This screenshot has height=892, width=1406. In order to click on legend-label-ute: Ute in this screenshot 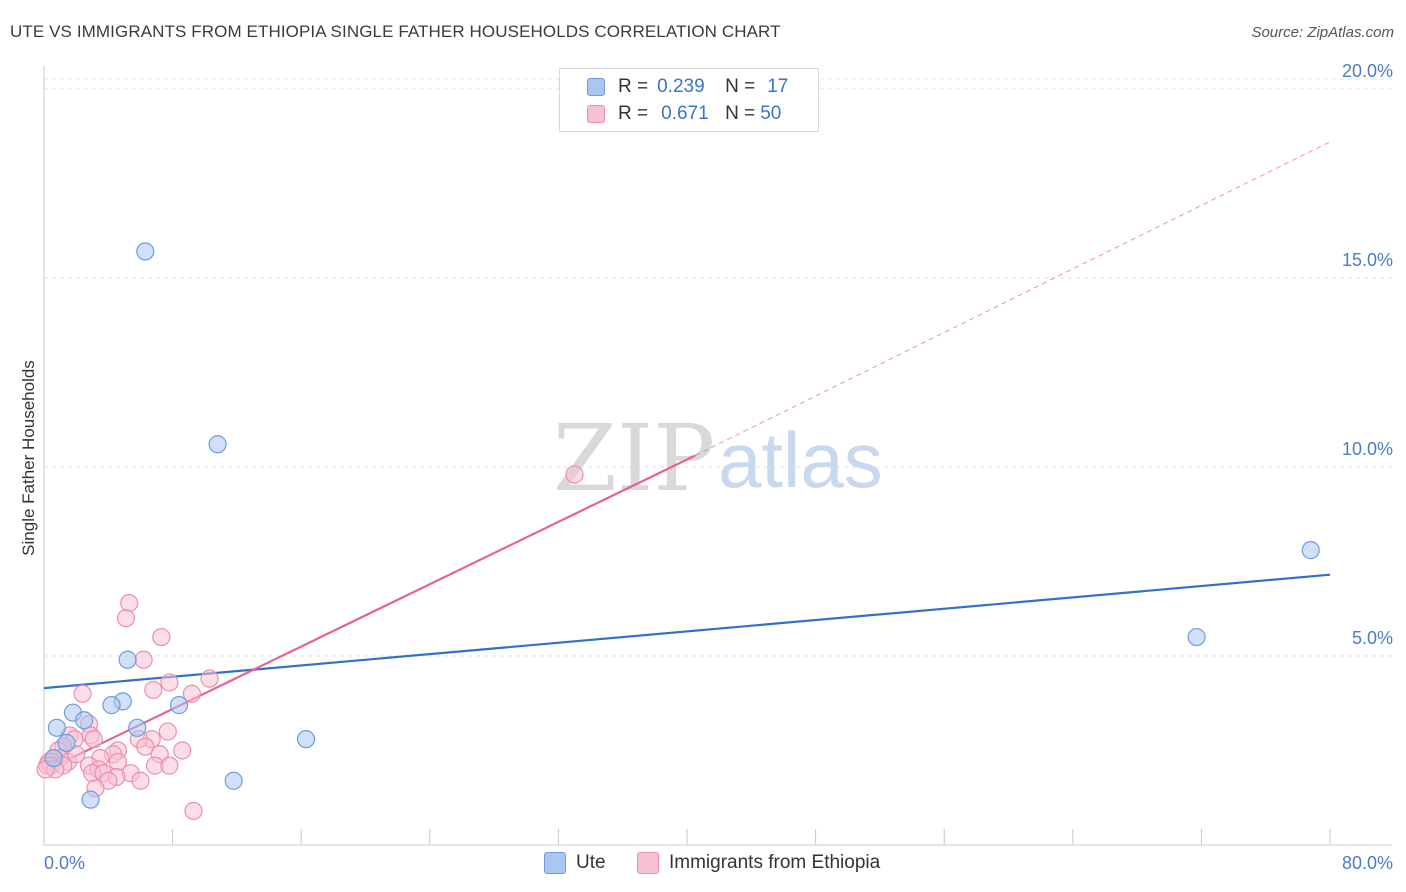, I will do `click(591, 862)`.